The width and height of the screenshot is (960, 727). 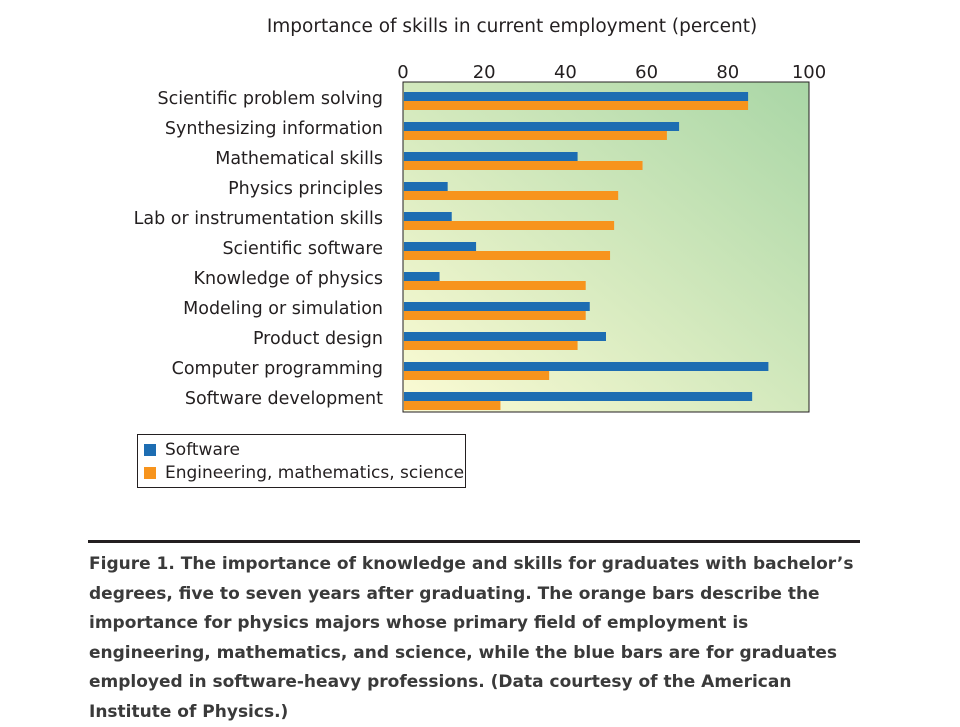 What do you see at coordinates (270, 99) in the screenshot?
I see `category-label: Scientific problem solving` at bounding box center [270, 99].